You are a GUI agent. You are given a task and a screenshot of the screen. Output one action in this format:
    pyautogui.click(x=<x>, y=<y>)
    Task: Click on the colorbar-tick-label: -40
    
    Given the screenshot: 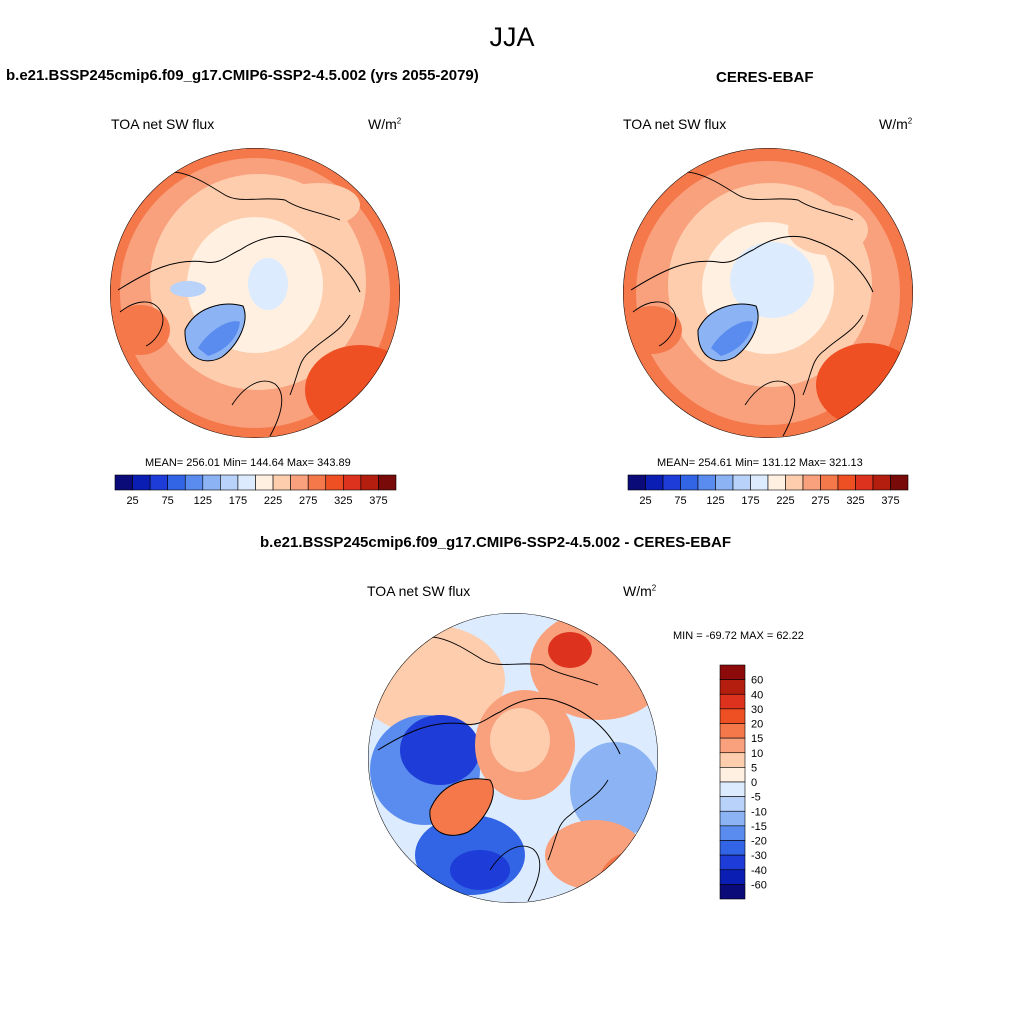 What is the action you would take?
    pyautogui.click(x=759, y=871)
    